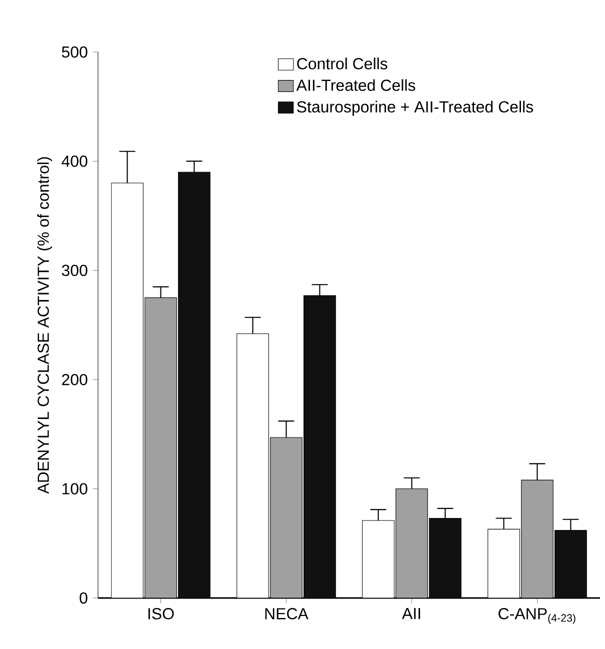 The height and width of the screenshot is (649, 605). What do you see at coordinates (44, 325) in the screenshot?
I see `y-axis-title: ADENYLYL CYCLASE ACTIVITY (% of control)` at bounding box center [44, 325].